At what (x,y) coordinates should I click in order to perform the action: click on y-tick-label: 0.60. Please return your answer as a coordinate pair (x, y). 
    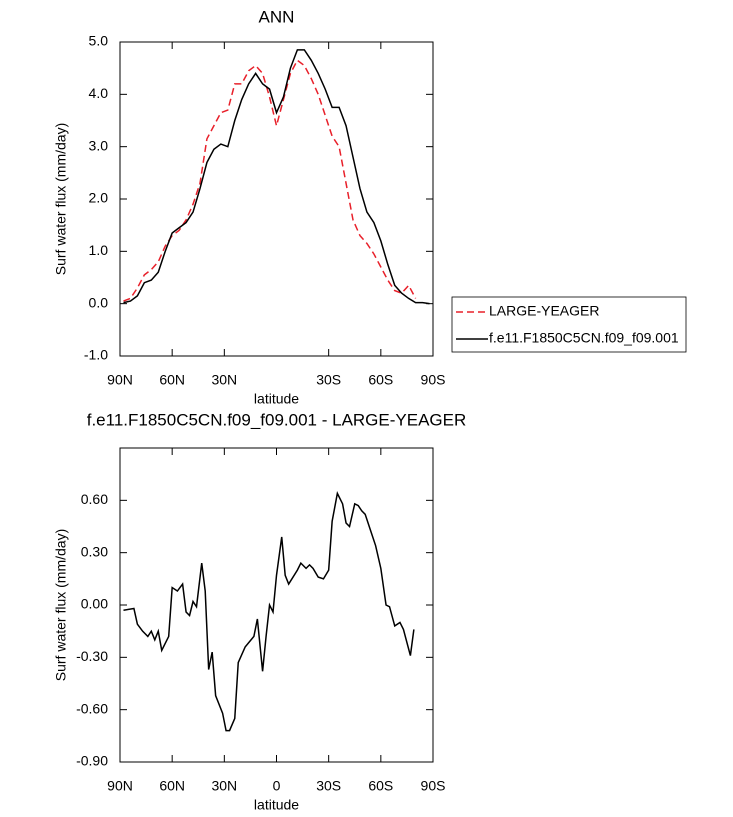
    Looking at the image, I should click on (94, 499).